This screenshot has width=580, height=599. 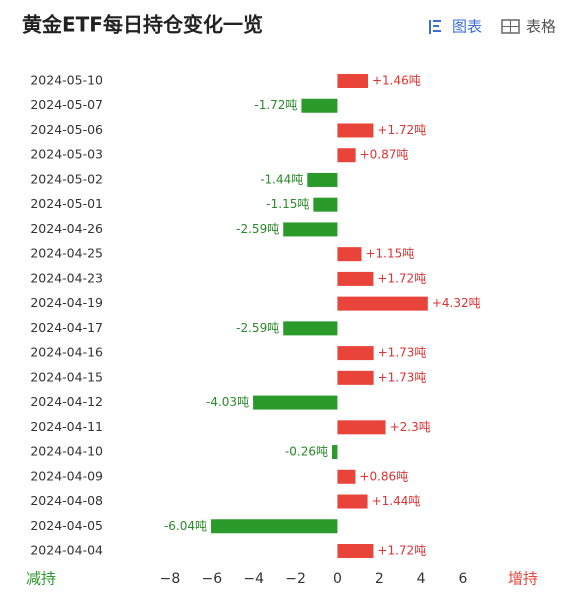 What do you see at coordinates (66, 550) in the screenshot?
I see `y-tick-label: 2024-04-04` at bounding box center [66, 550].